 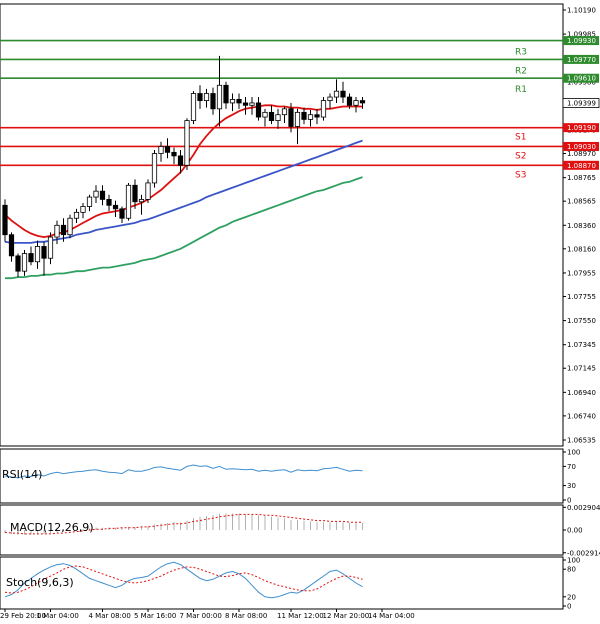 What do you see at coordinates (571, 486) in the screenshot?
I see `rsi-tick-label: 30` at bounding box center [571, 486].